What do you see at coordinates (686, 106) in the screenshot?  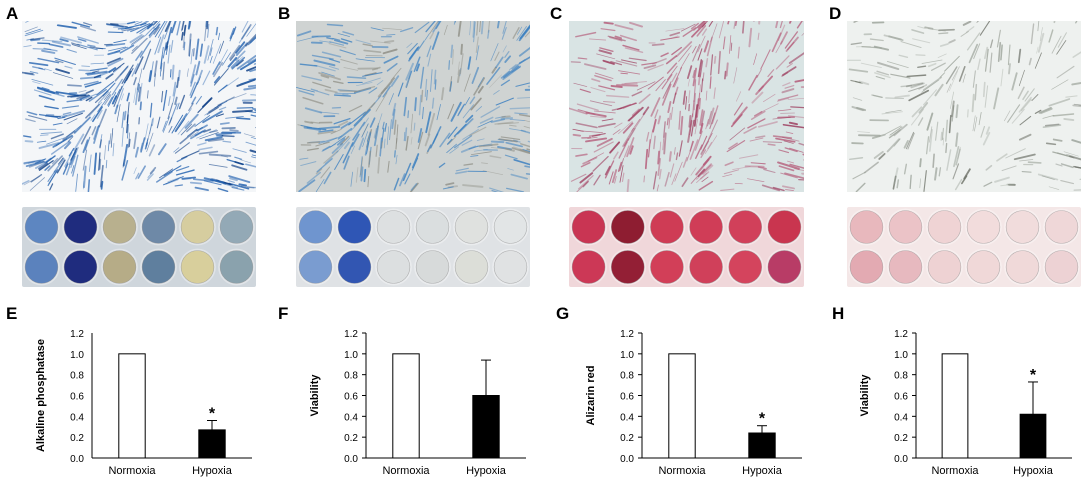 I see `micrograph-c` at bounding box center [686, 106].